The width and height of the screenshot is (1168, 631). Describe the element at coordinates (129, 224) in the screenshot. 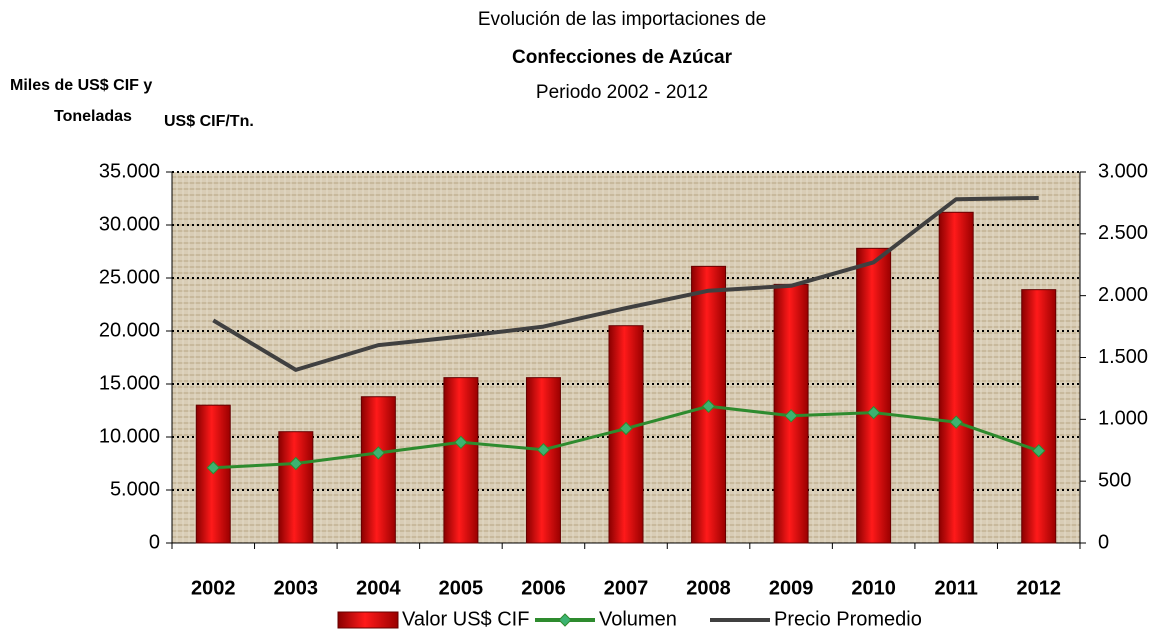

I see `y-tick-label: 30.000` at that location.